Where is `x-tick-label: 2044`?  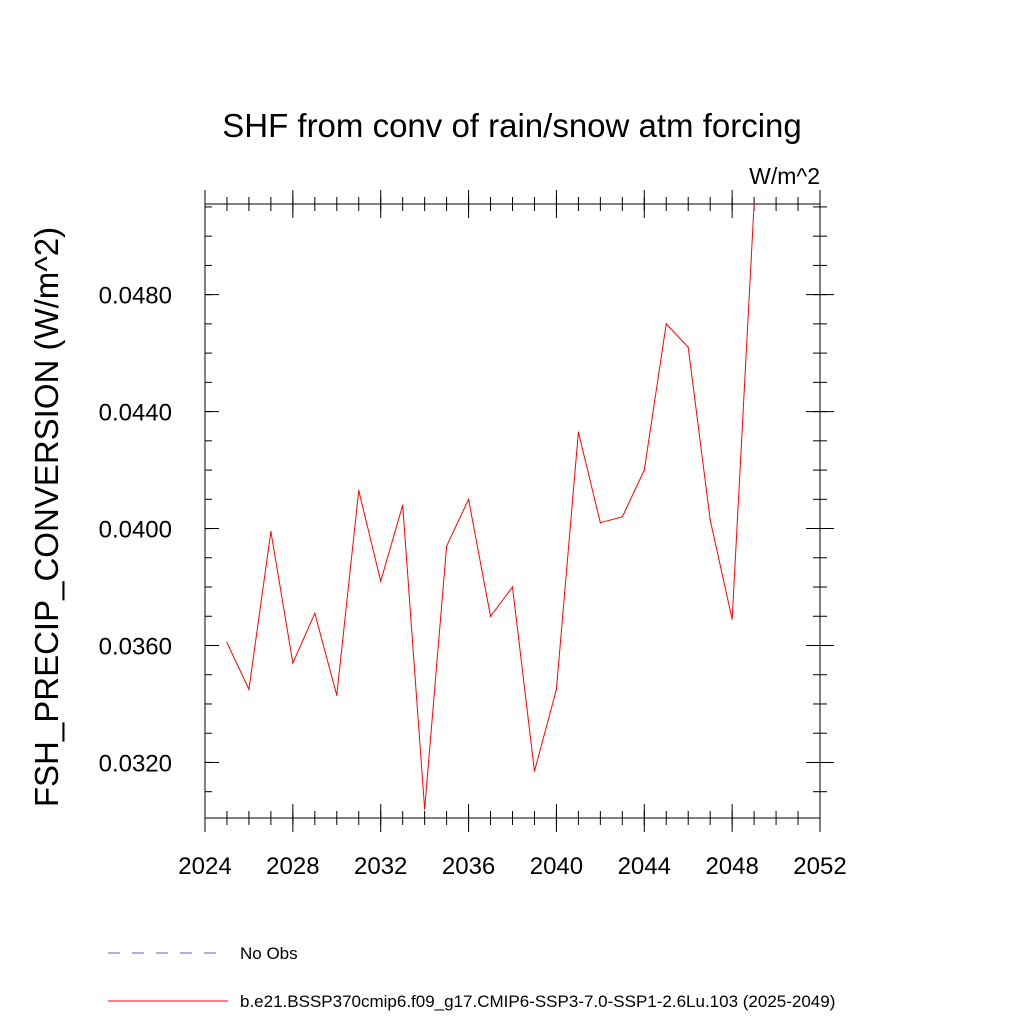 x-tick-label: 2044 is located at coordinates (644, 866).